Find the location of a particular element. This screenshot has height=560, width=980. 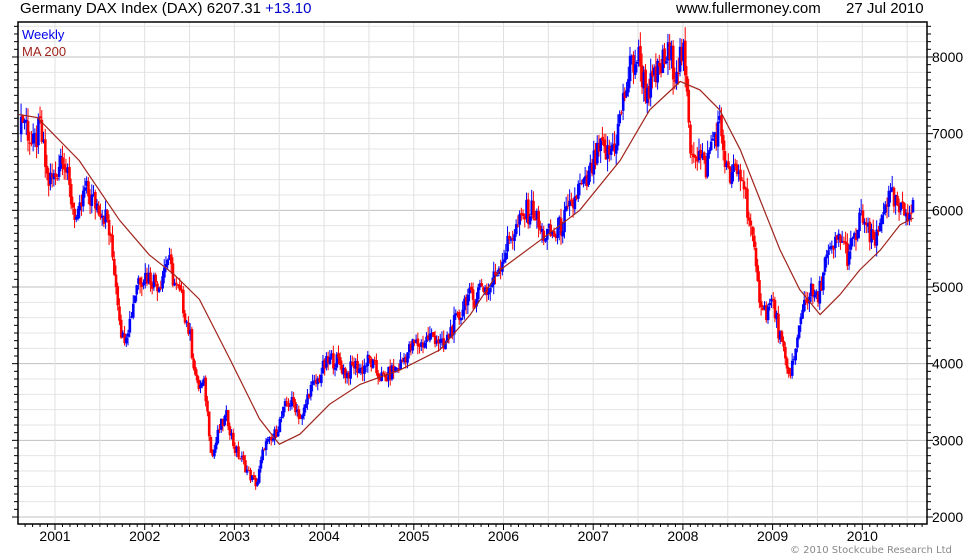

x-tick-label: 2001 is located at coordinates (54, 536).